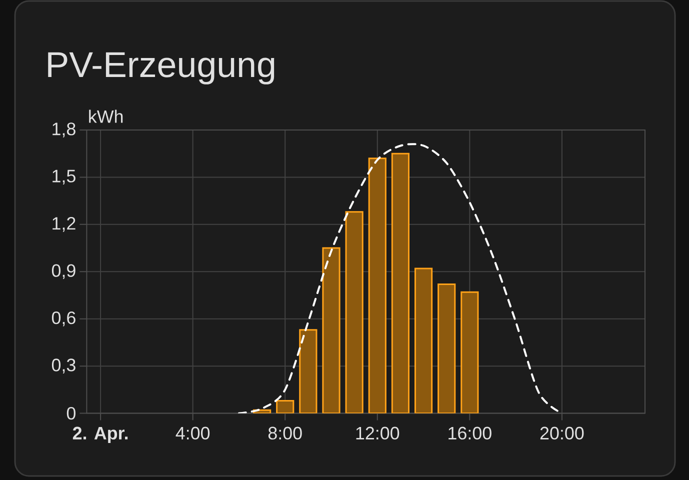  I want to click on y-axis-title: kWh, so click(106, 116).